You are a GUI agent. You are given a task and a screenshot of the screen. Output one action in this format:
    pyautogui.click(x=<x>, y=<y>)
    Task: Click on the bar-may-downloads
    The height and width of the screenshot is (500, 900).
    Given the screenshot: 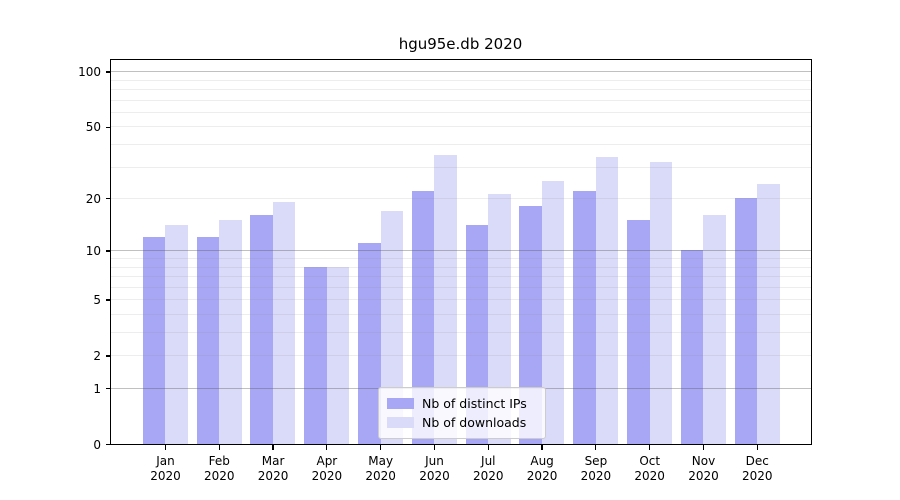 What is the action you would take?
    pyautogui.click(x=391, y=327)
    